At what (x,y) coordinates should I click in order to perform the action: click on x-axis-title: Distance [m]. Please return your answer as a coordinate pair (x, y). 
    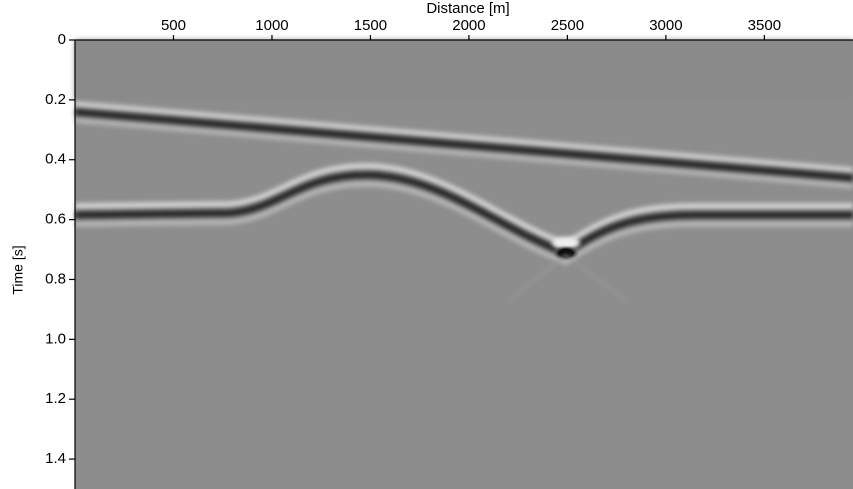
    Looking at the image, I should click on (467, 8).